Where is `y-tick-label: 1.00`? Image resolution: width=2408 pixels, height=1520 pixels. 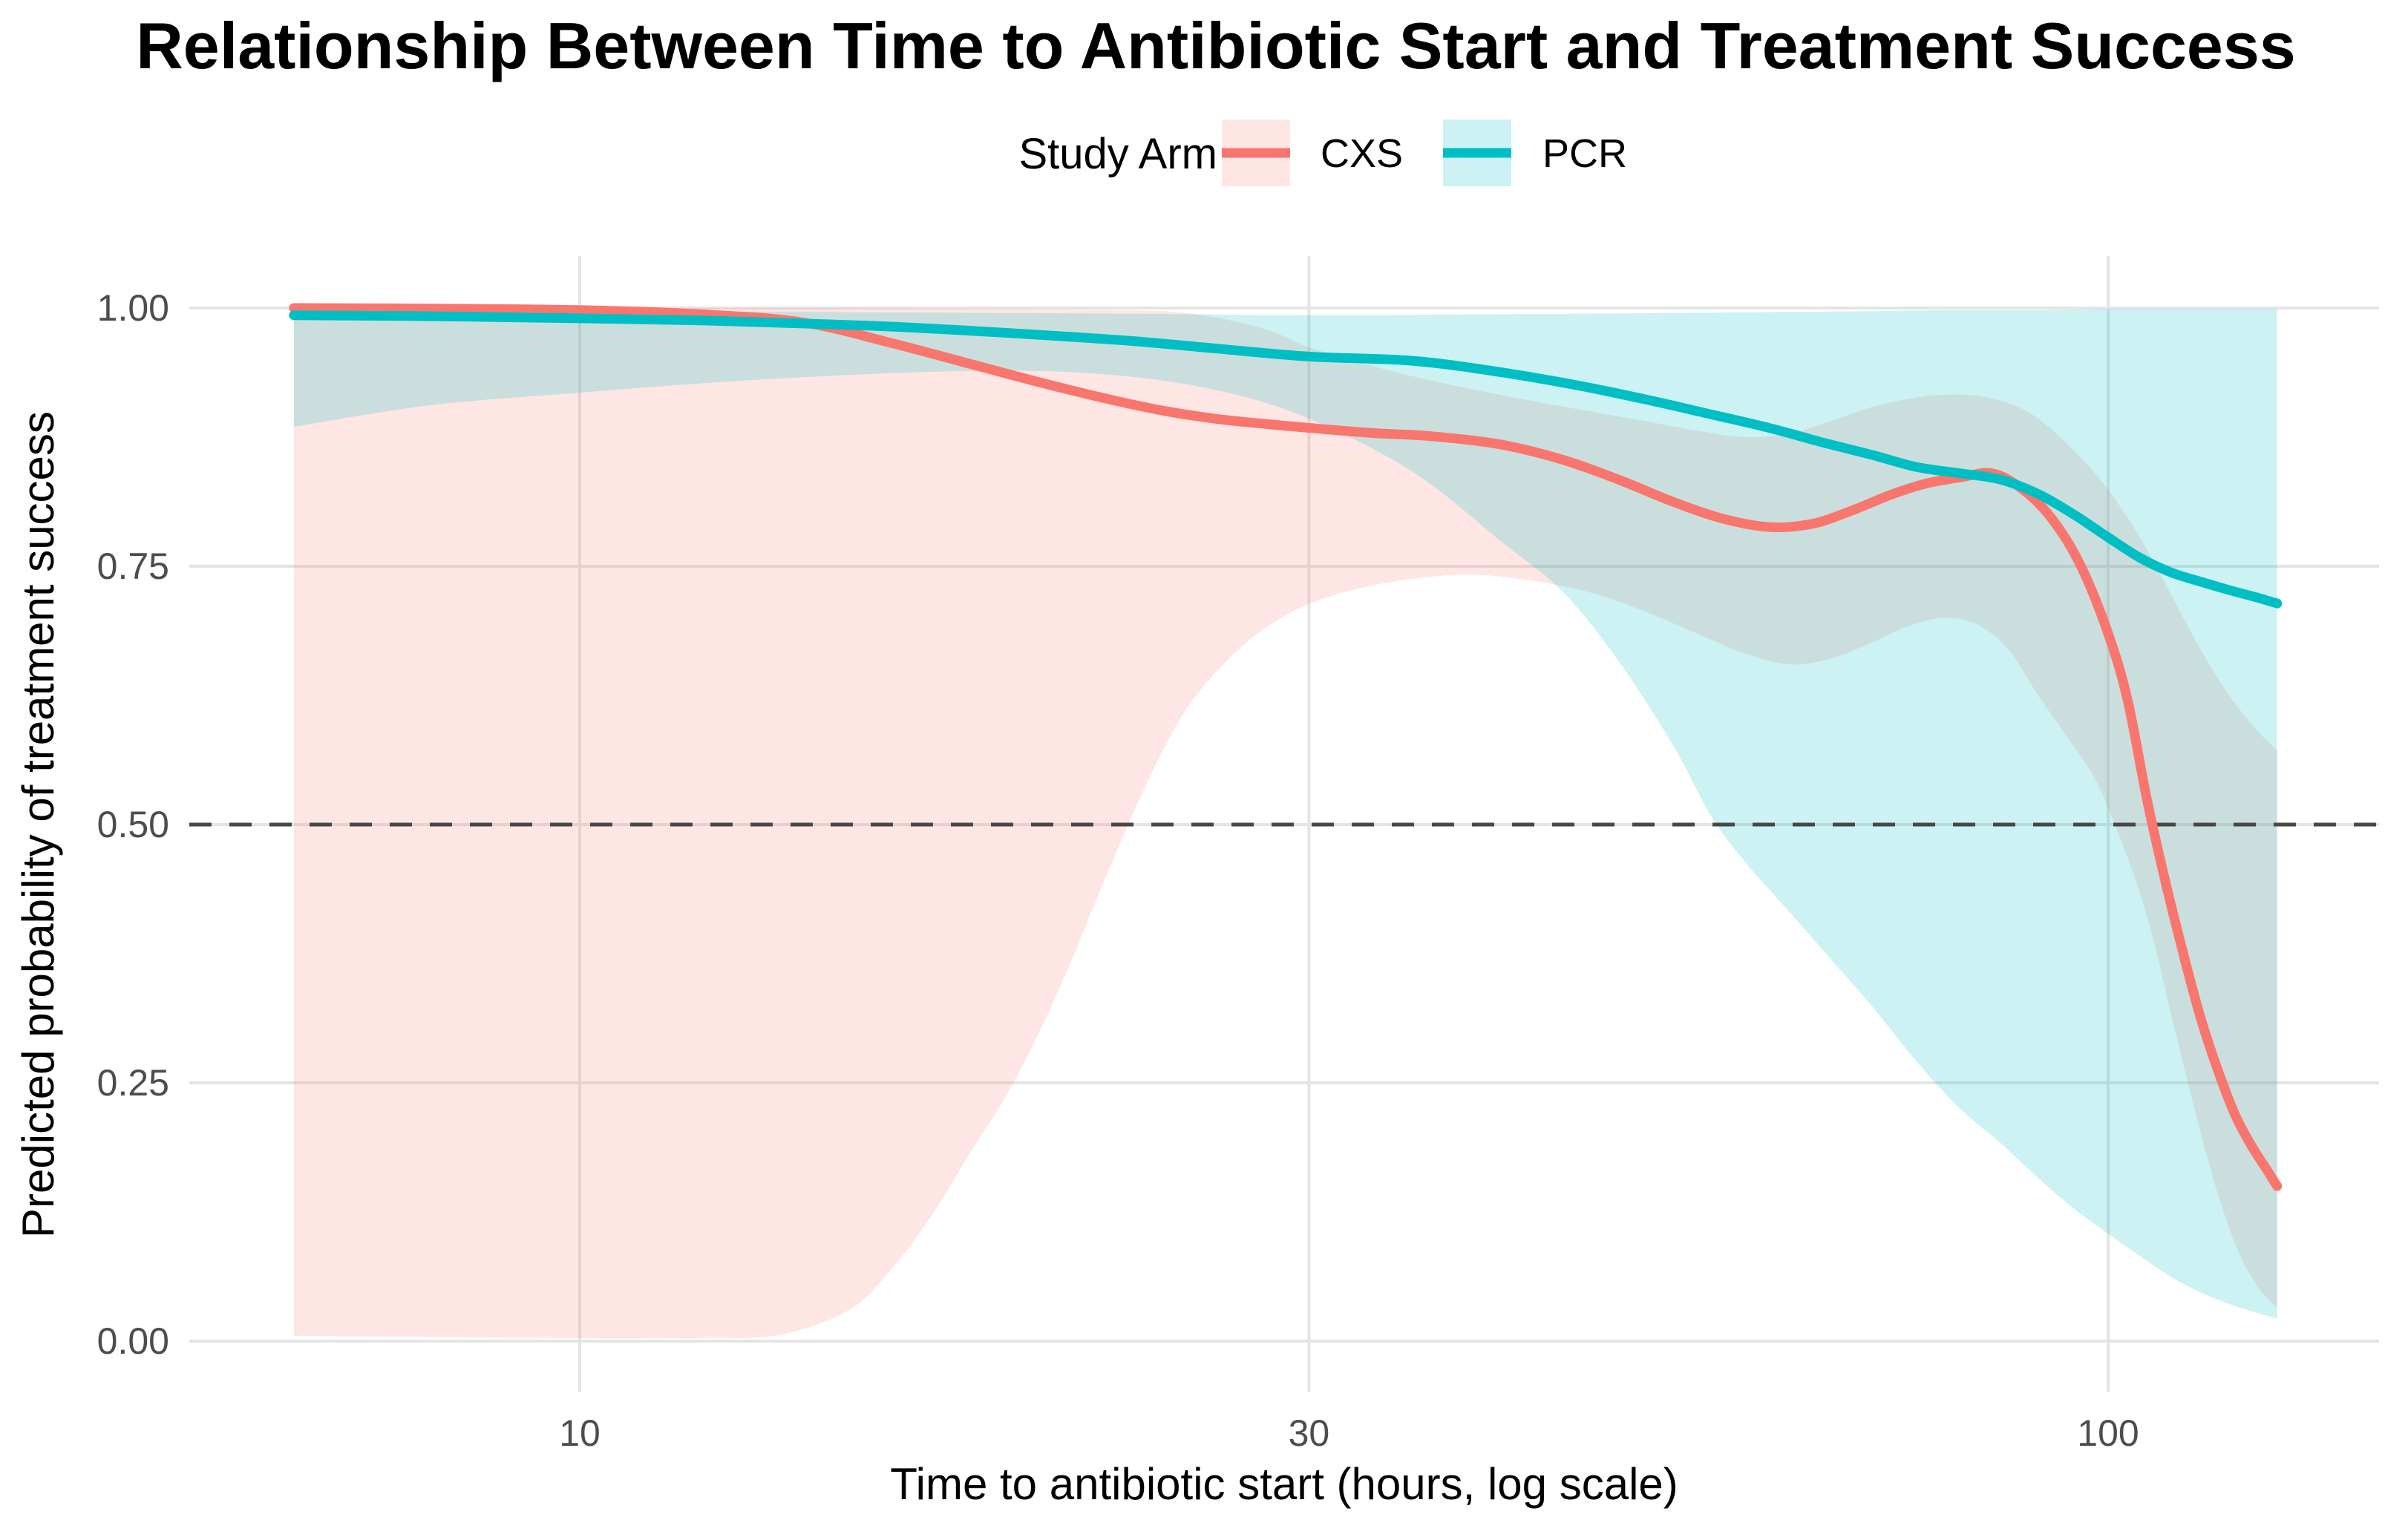 y-tick-label: 1.00 is located at coordinates (133, 308).